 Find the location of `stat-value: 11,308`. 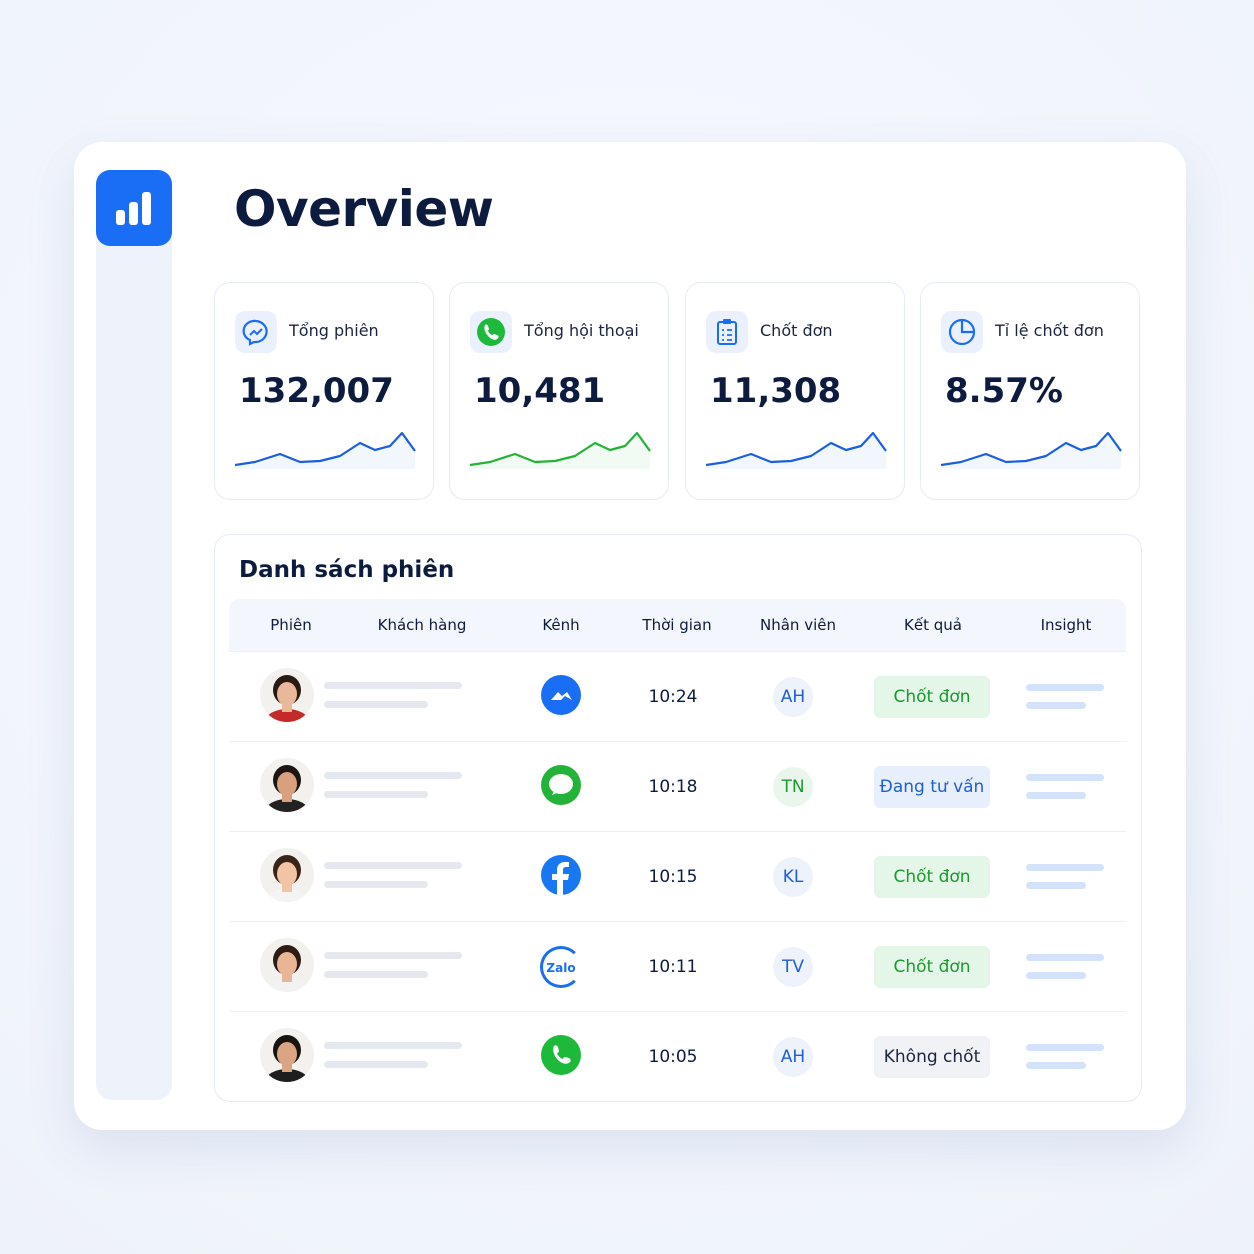

stat-value: 11,308 is located at coordinates (776, 391).